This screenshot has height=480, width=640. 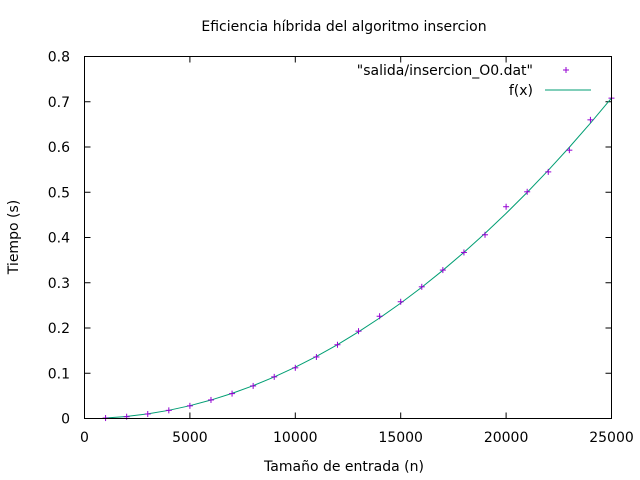 I want to click on y-tick-label: 0.6, so click(x=59, y=148).